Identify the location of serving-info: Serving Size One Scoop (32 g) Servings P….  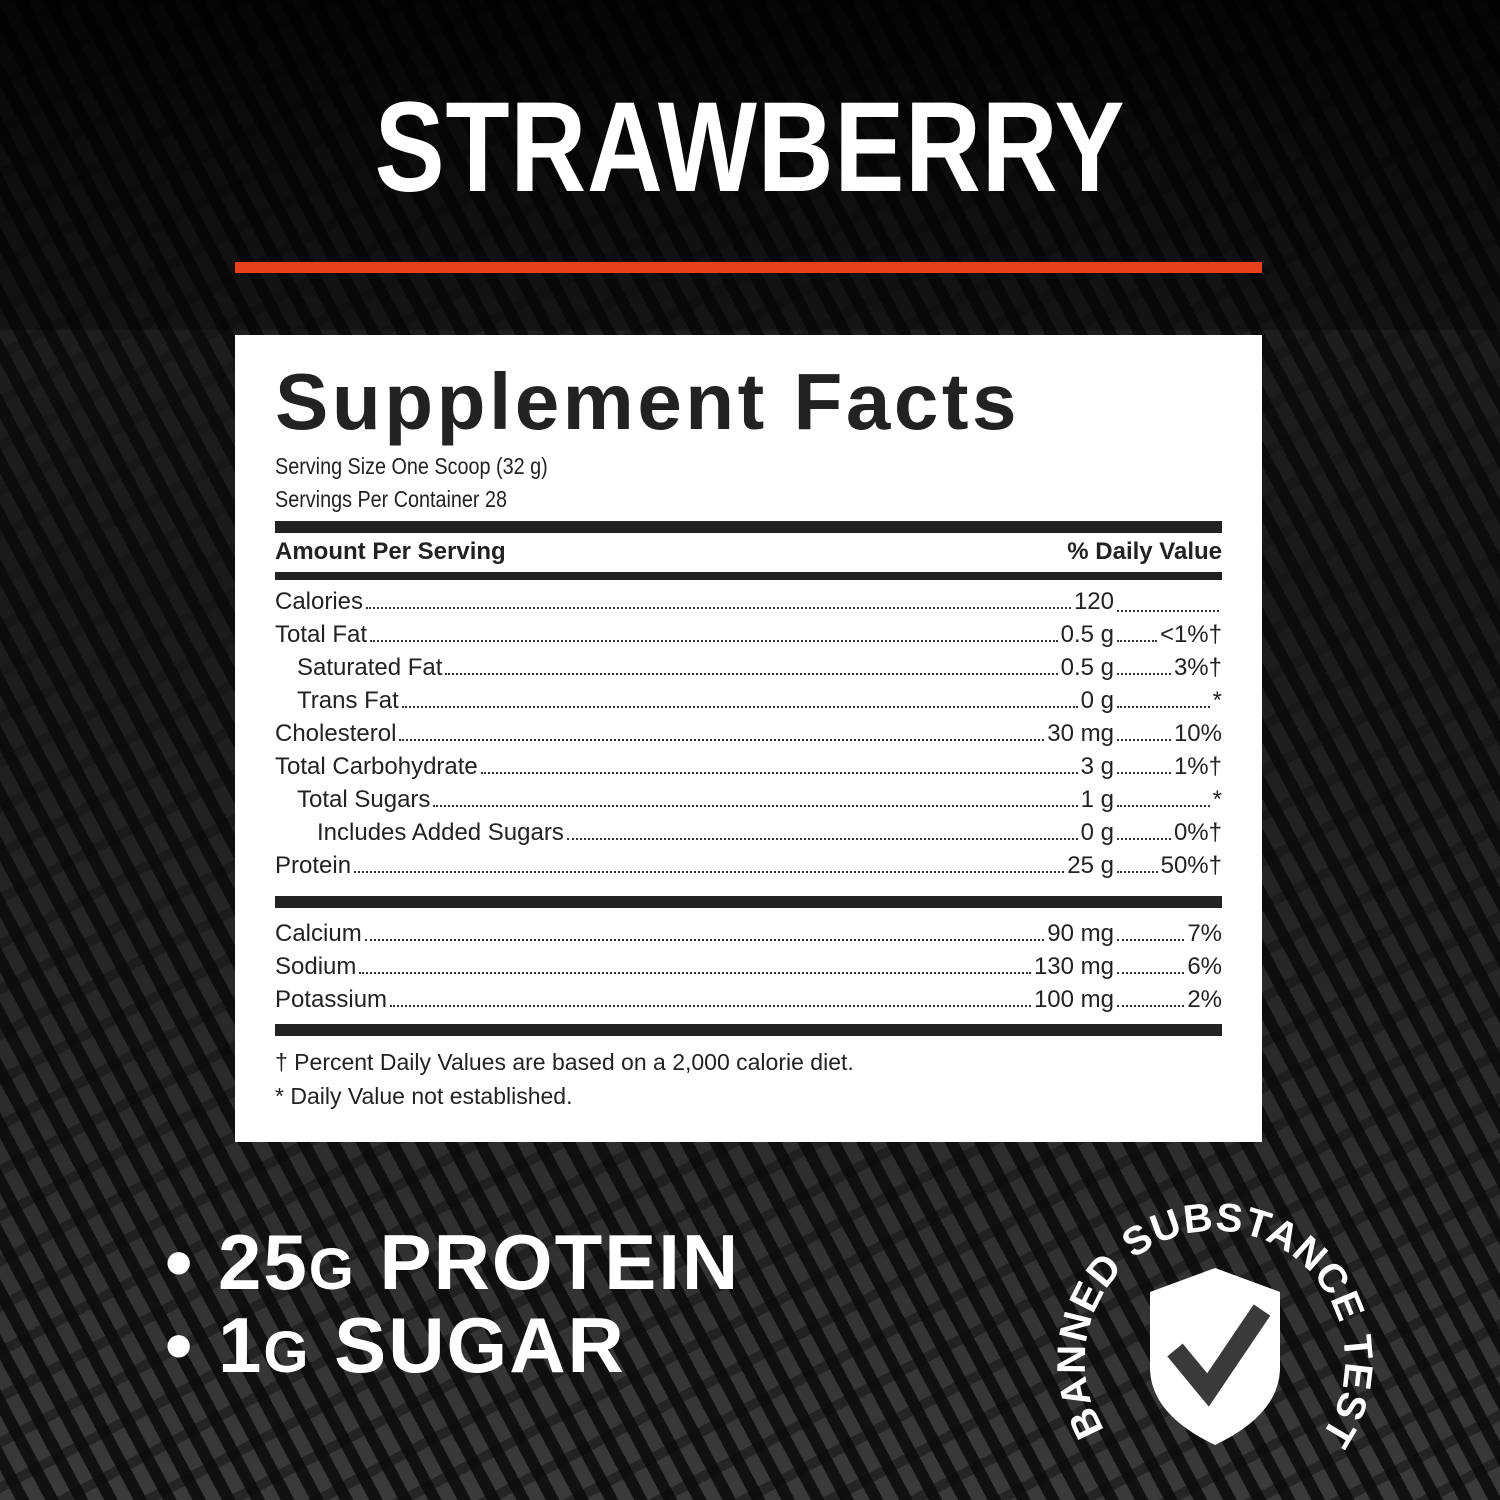
(748, 483).